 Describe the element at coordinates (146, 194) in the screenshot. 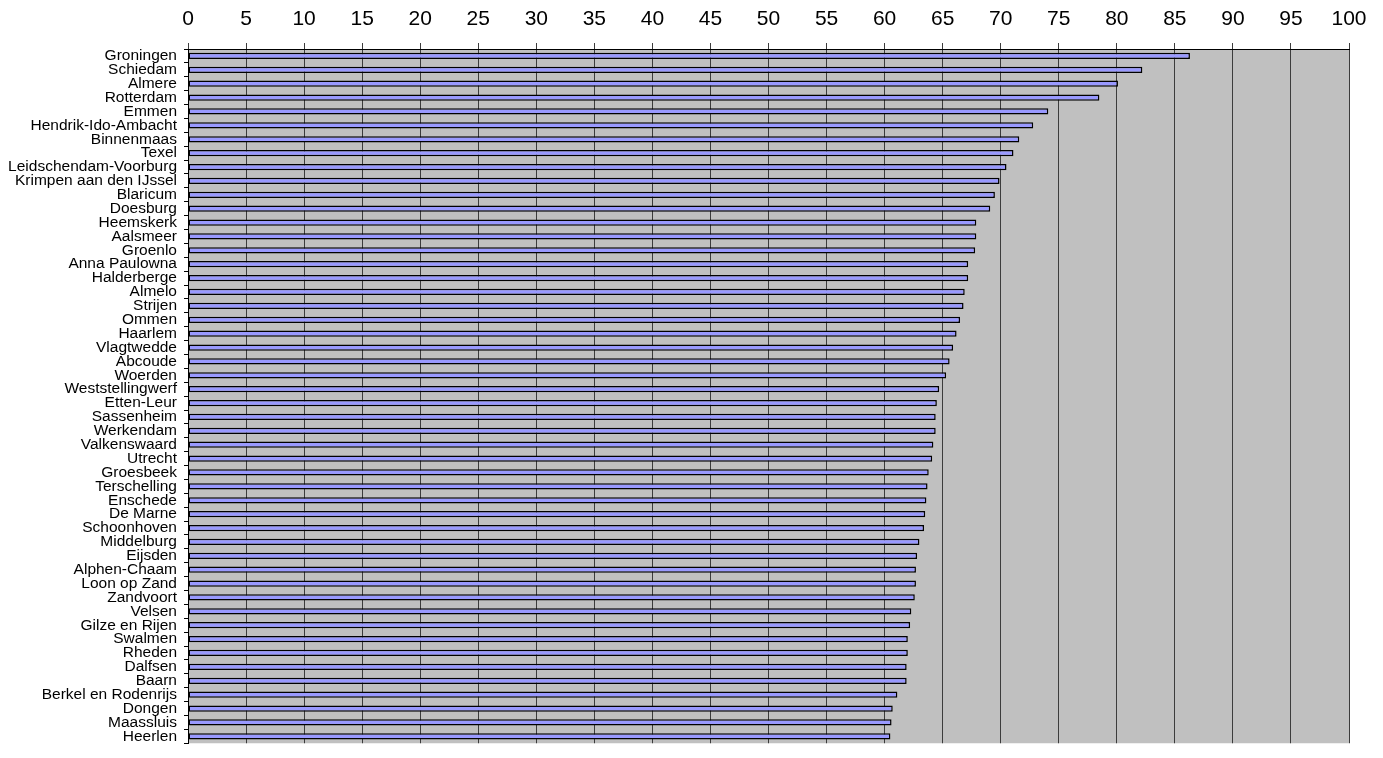

I see `y-tick-label: Blaricum` at that location.